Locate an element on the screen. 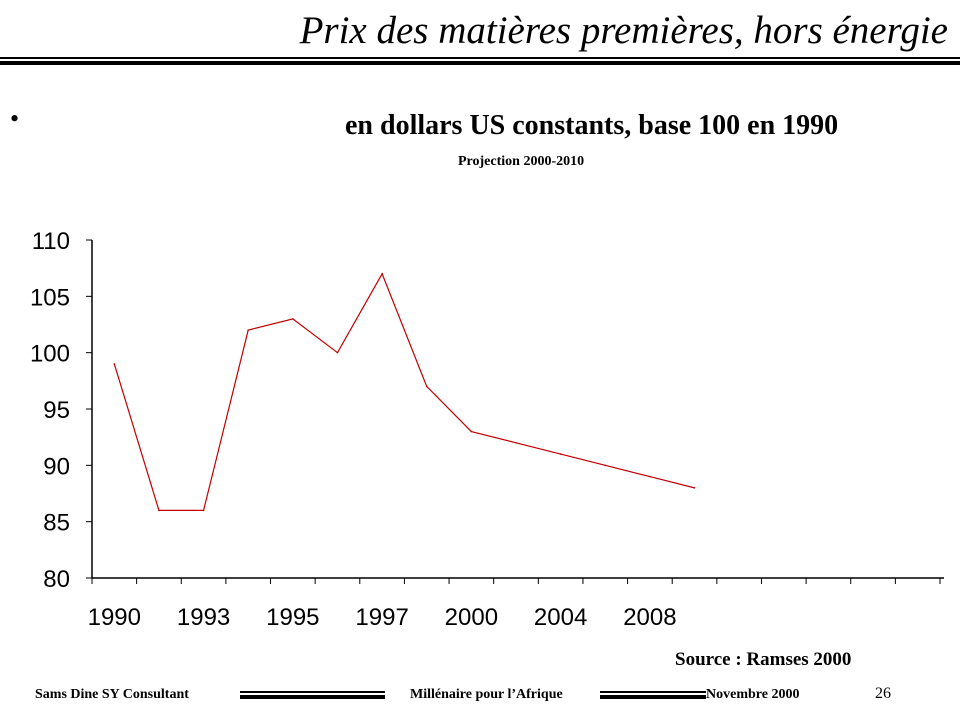 This screenshot has height=720, width=960. projection-note: Projection 2000-2010 is located at coordinates (521, 161).